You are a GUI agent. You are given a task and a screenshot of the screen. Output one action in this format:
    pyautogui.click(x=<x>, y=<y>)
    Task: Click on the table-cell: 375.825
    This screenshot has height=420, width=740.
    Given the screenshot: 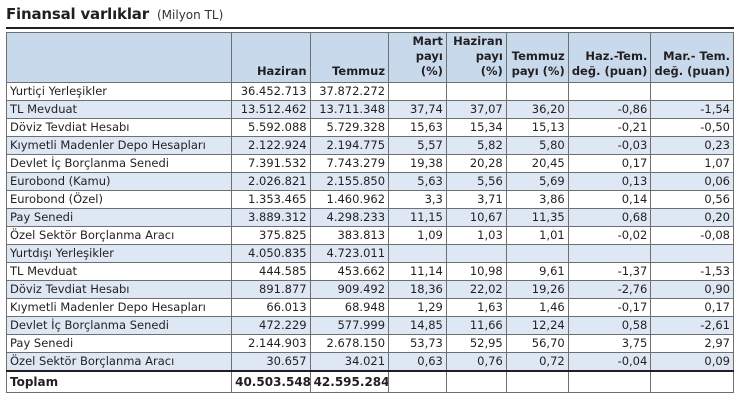 What is the action you would take?
    pyautogui.click(x=271, y=235)
    